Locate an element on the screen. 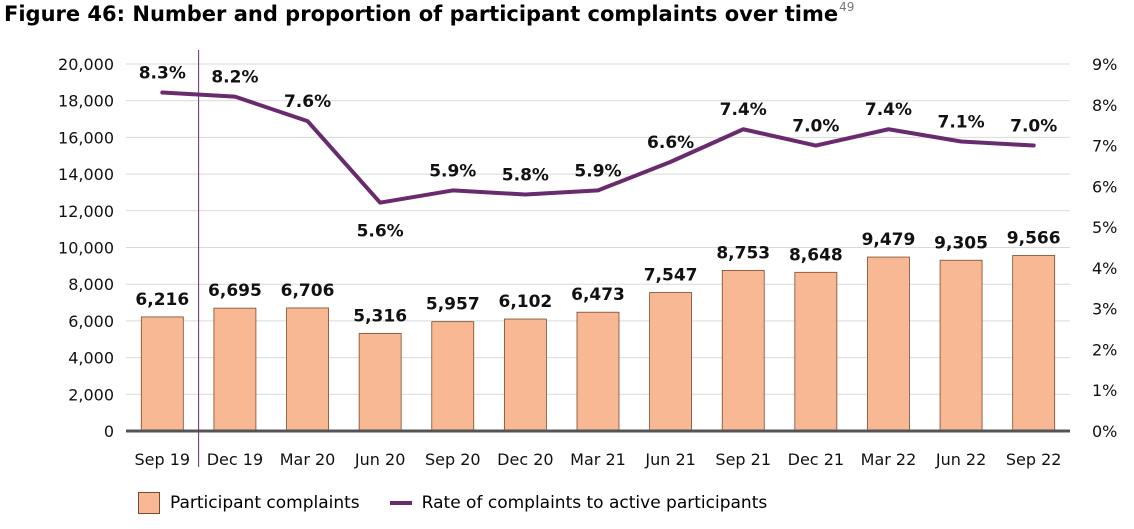  bar-data-label: 9,305 is located at coordinates (961, 243).